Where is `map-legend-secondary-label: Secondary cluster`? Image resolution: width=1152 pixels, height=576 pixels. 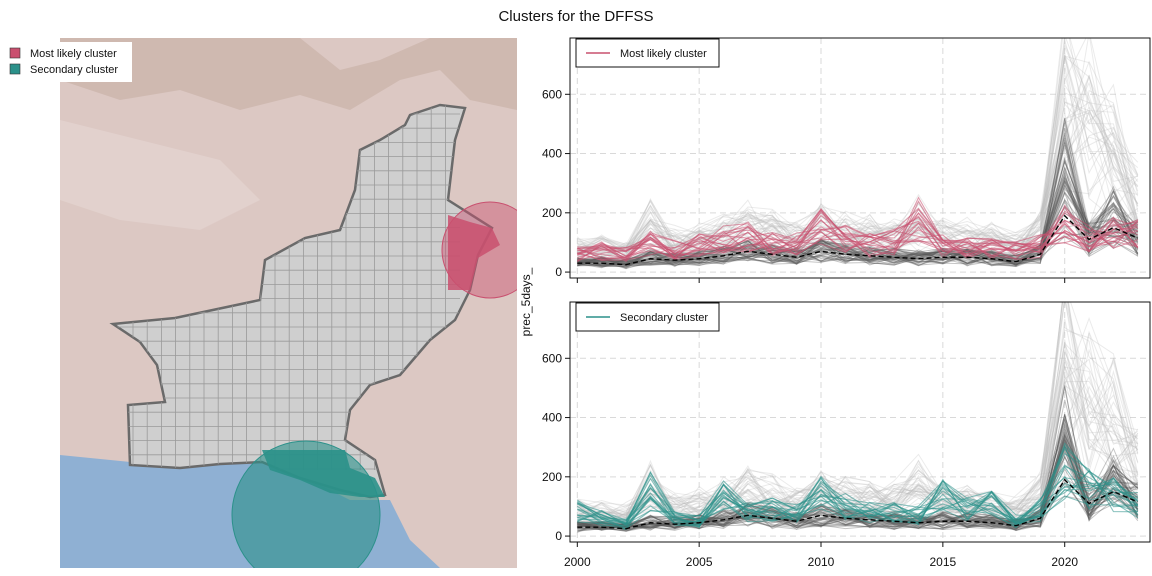
map-legend-secondary-label: Secondary cluster is located at coordinates (74, 70).